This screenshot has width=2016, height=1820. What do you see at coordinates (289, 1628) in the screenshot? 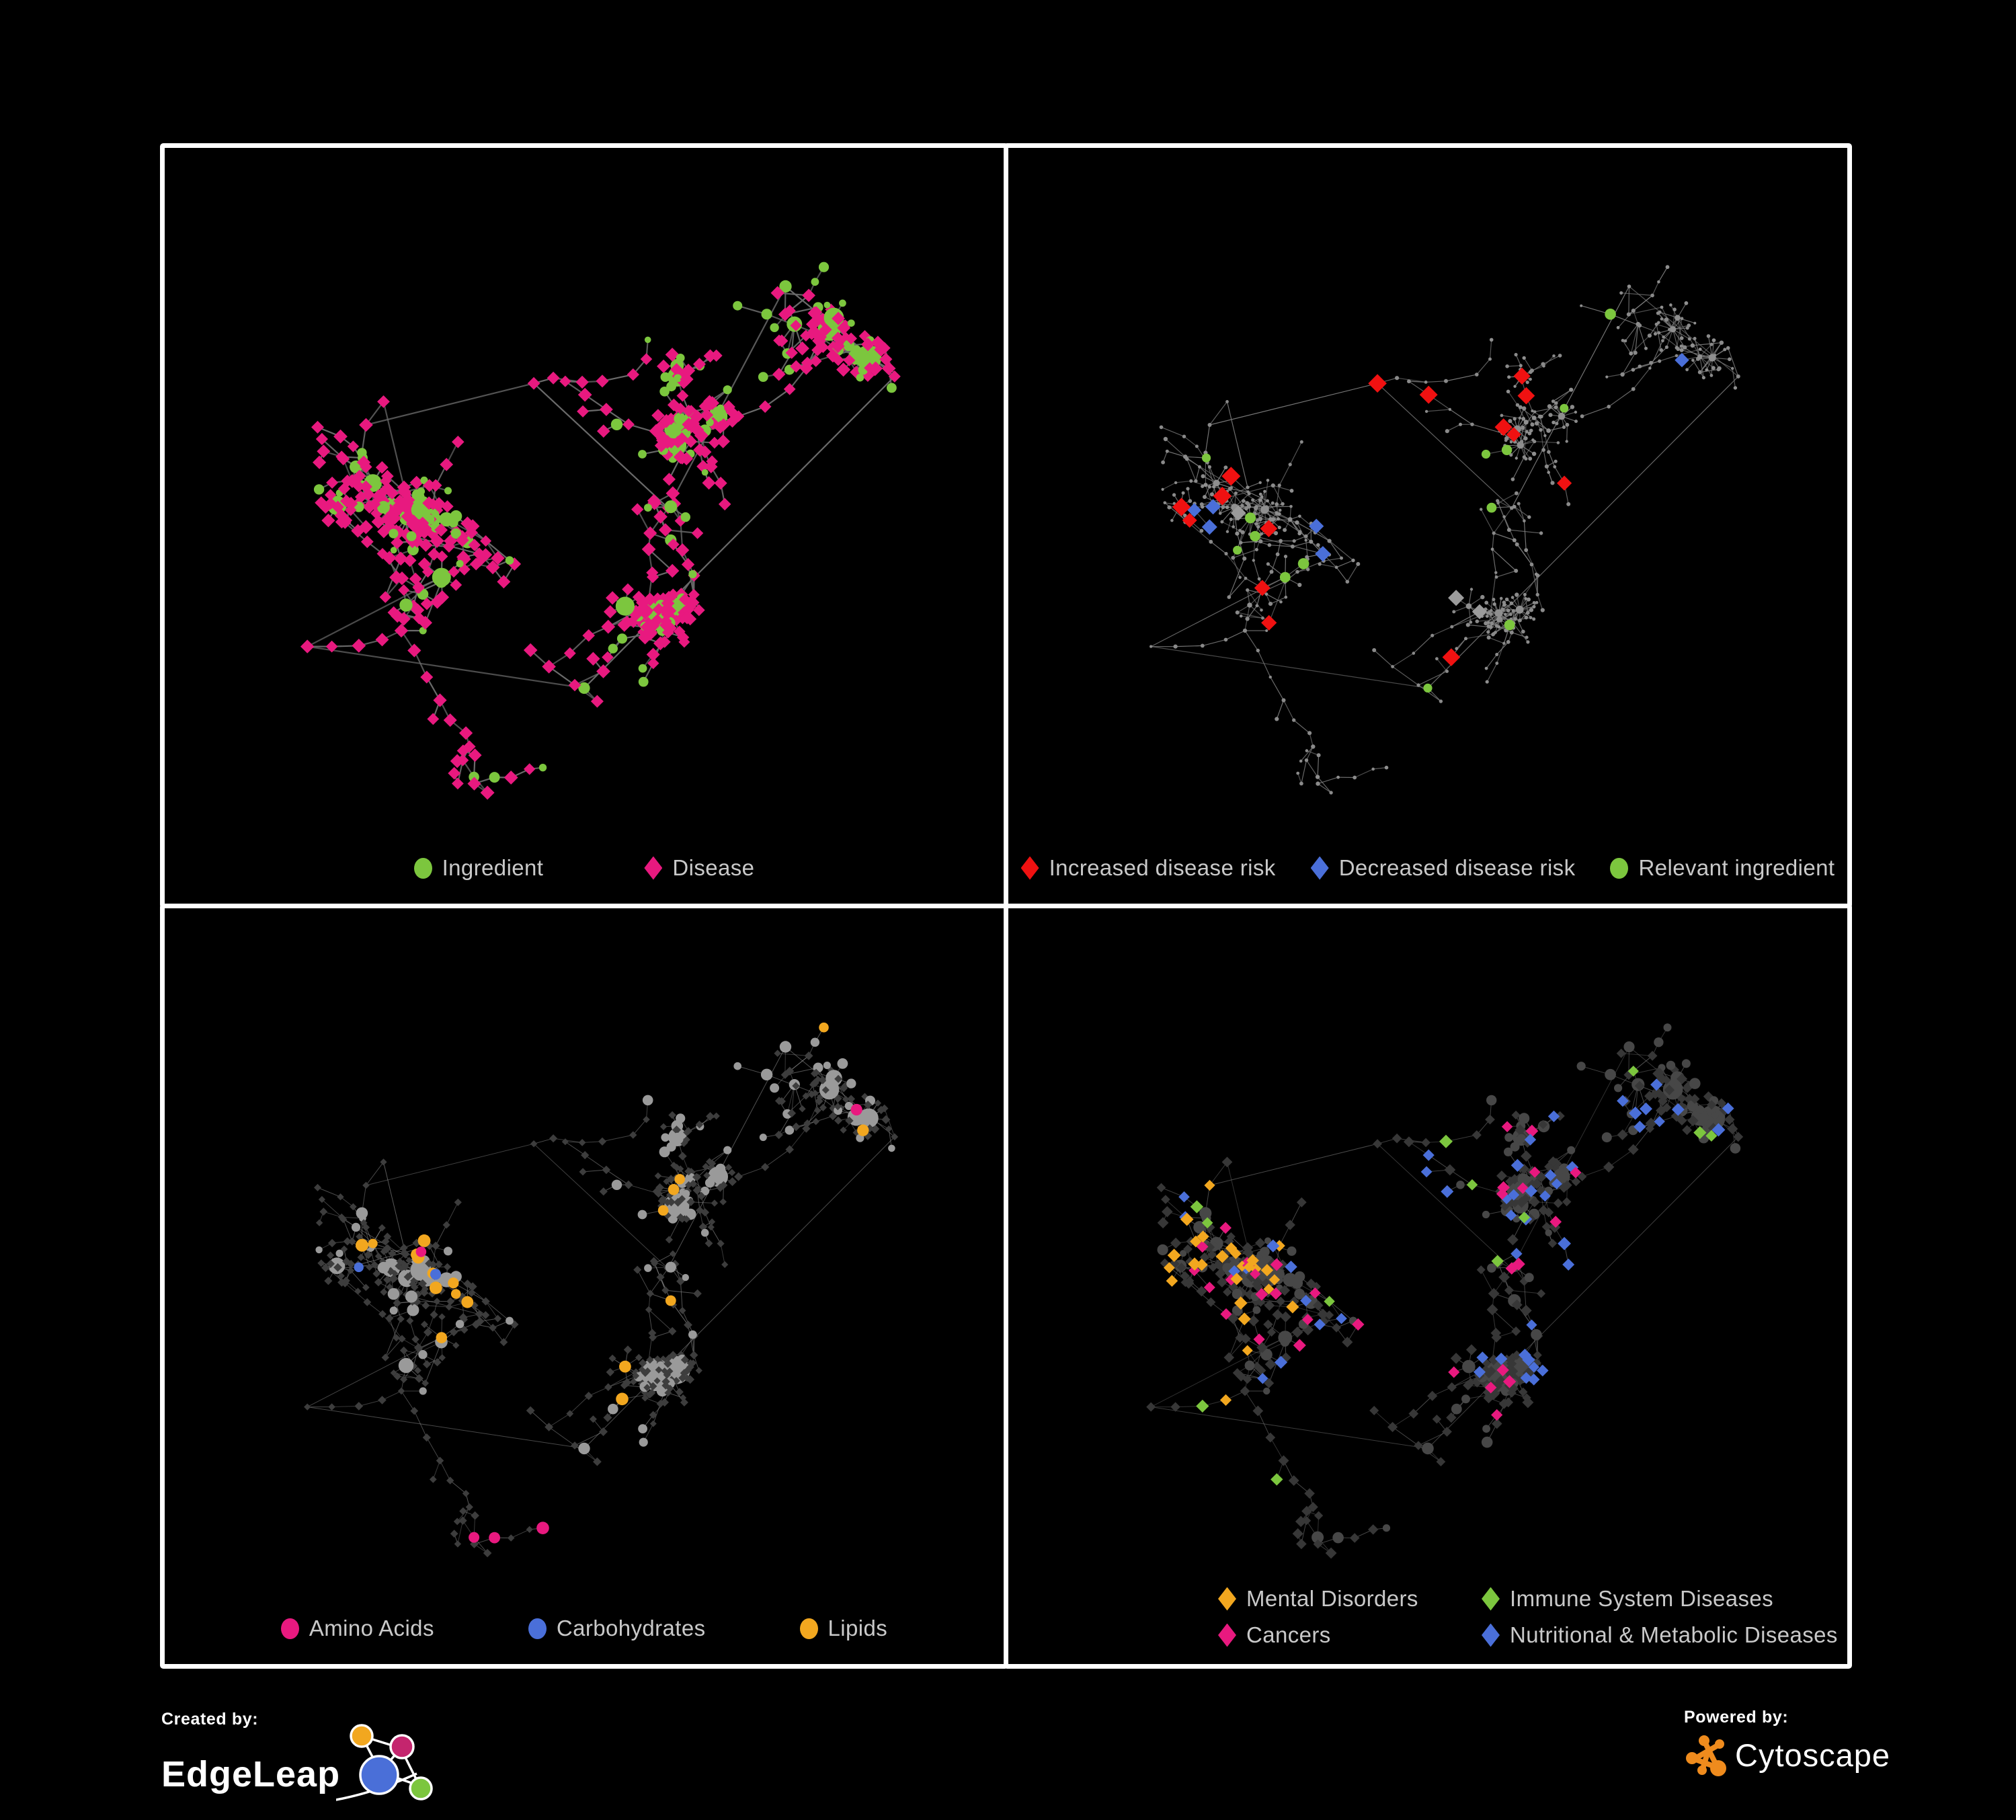
I see `amino-acids-marker-icon` at bounding box center [289, 1628].